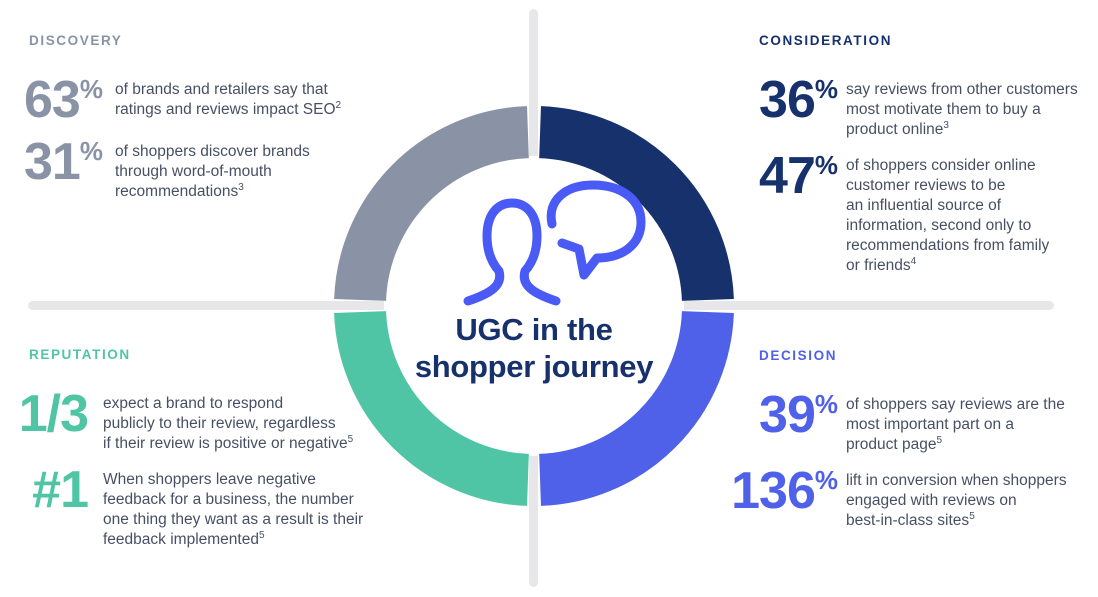 This screenshot has height=597, width=1098. Describe the element at coordinates (52, 162) in the screenshot. I see `stat-number: 31` at that location.